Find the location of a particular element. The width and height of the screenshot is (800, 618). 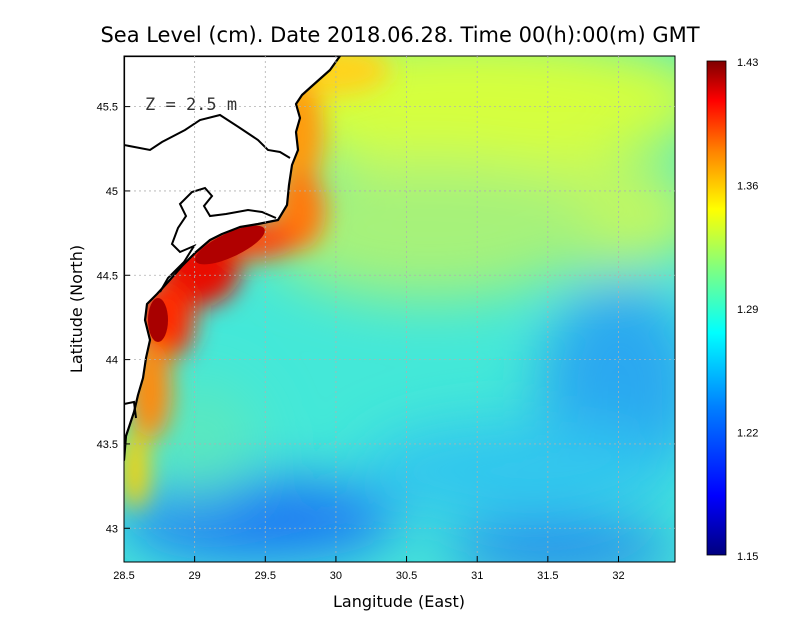

y-axis-label: Latitude (North) is located at coordinates (76, 309).